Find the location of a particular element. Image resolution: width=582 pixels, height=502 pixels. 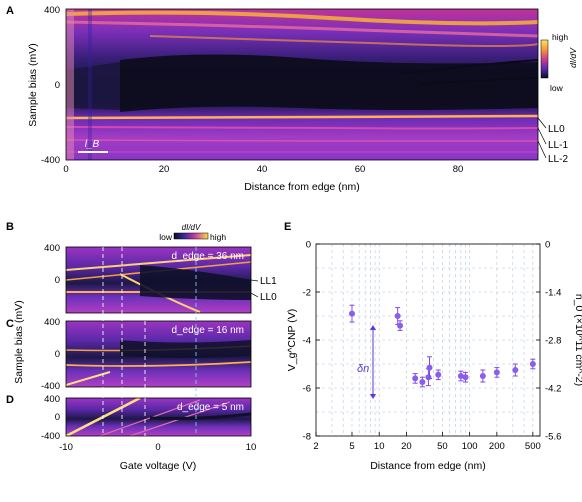

ll-label-0-b: LL0 is located at coordinates (268, 297).